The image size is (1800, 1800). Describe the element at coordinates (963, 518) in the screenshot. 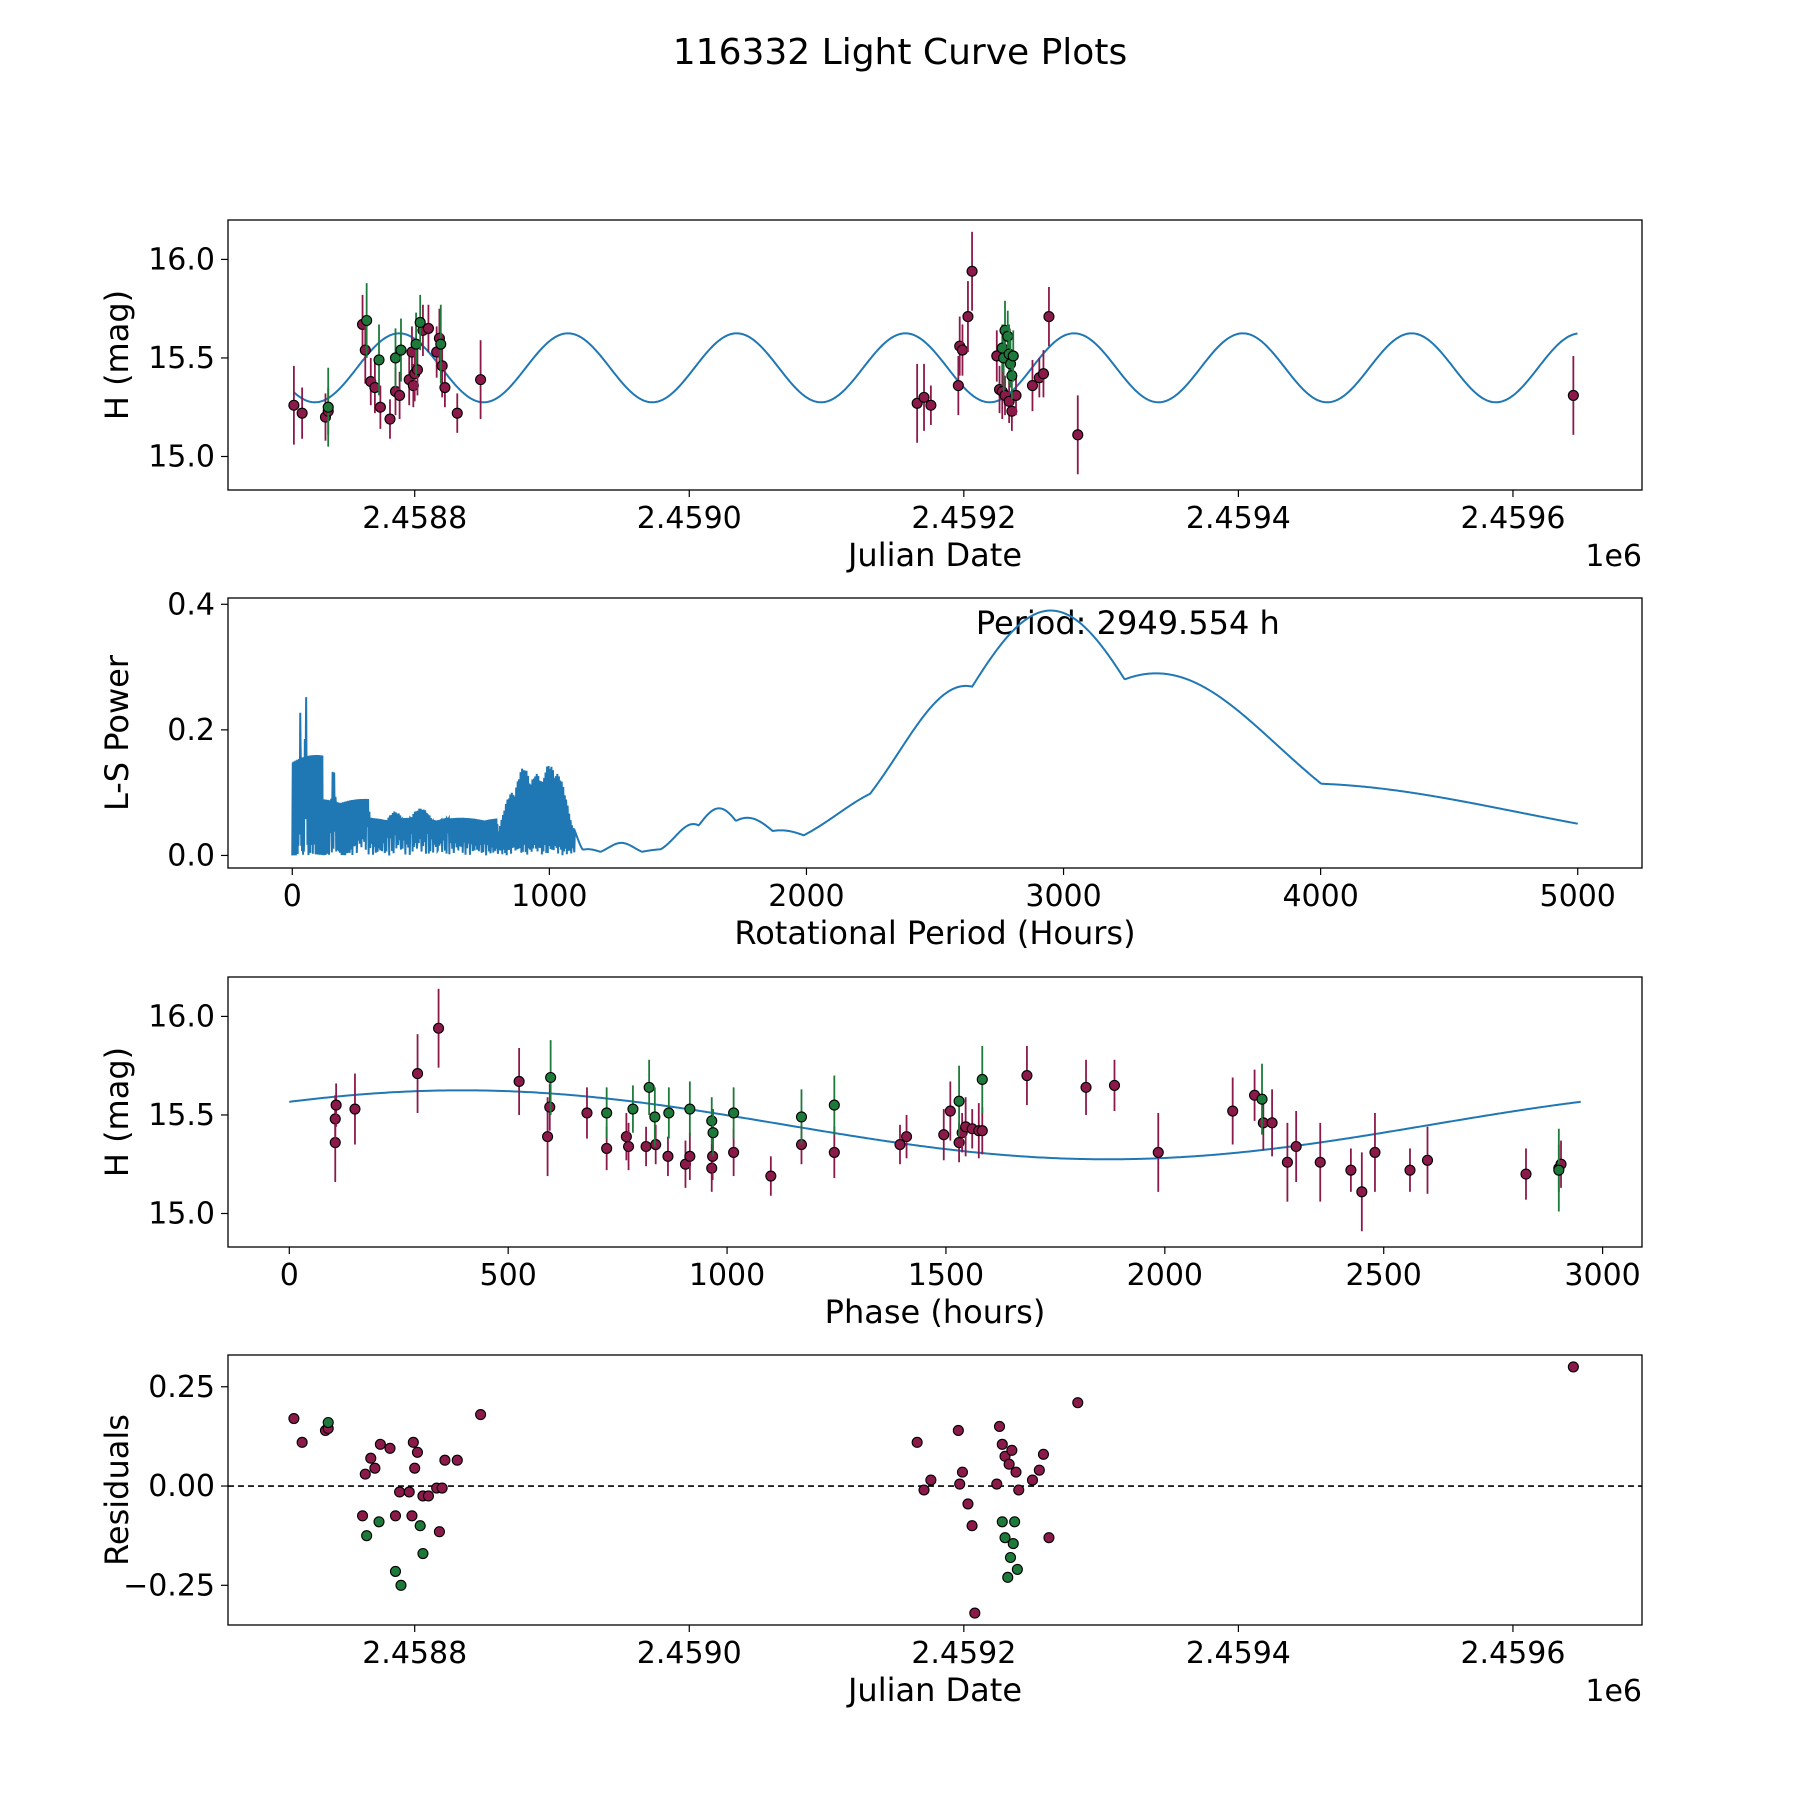

I see `x-tick-label: 2.4592` at that location.